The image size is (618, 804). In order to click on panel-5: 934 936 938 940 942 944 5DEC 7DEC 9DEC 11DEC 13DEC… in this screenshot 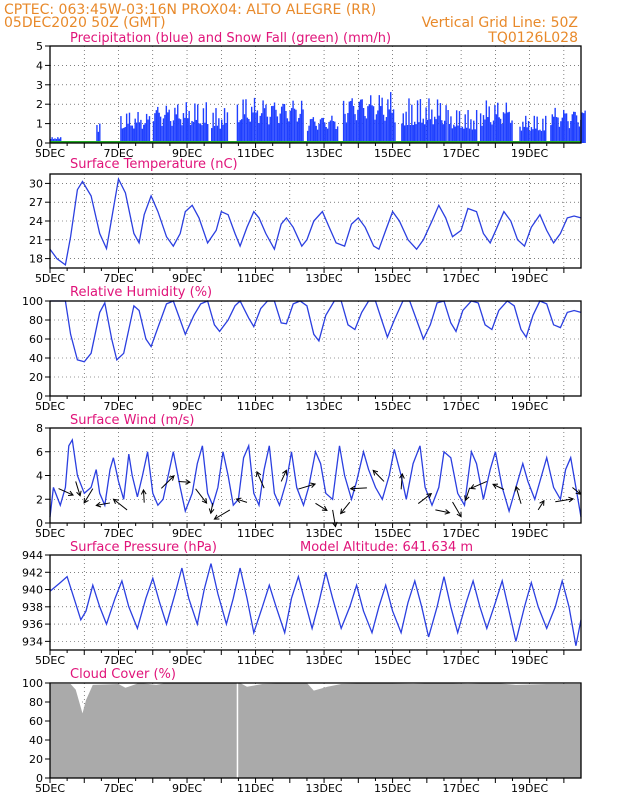, I will do `click(302, 603)`.